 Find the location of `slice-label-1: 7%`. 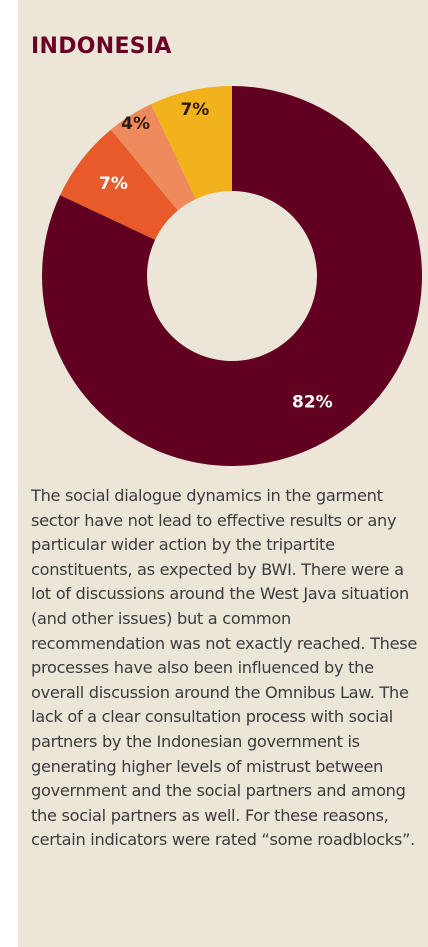

slice-label-1: 7% is located at coordinates (113, 184).